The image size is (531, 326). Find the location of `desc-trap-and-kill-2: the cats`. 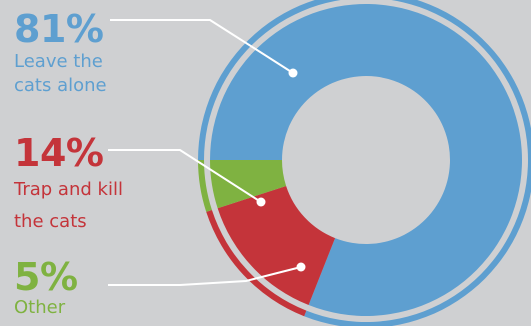

desc-trap-and-kill-2: the cats is located at coordinates (50, 221).